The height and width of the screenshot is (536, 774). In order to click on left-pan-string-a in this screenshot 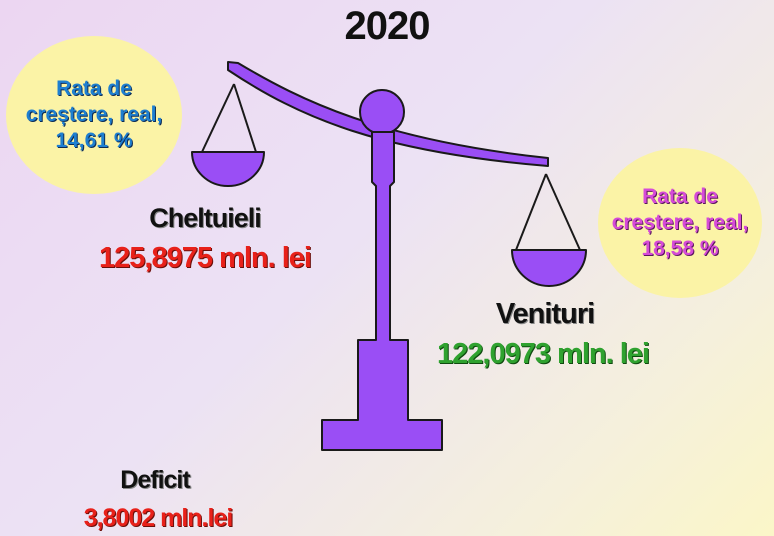, I will do `click(218, 118)`.